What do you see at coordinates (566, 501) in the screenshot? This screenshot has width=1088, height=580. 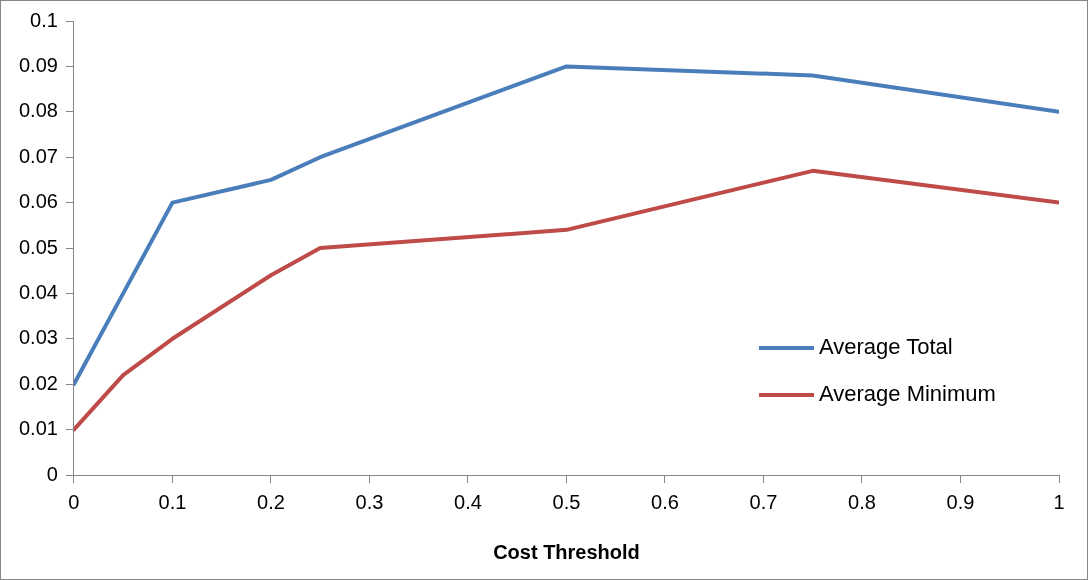 I see `x-tick-label: 0.5` at bounding box center [566, 501].